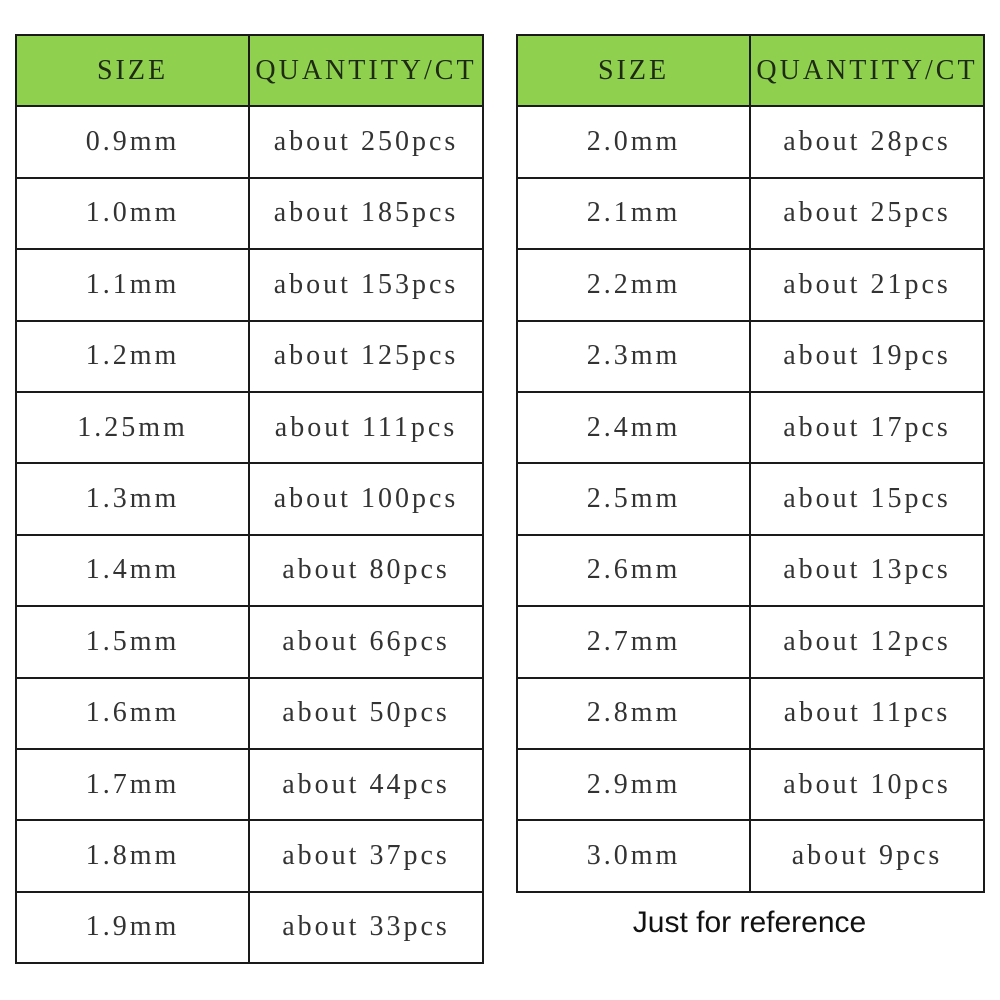  I want to click on table-row: 1.7mm about 44pcs, so click(249, 784).